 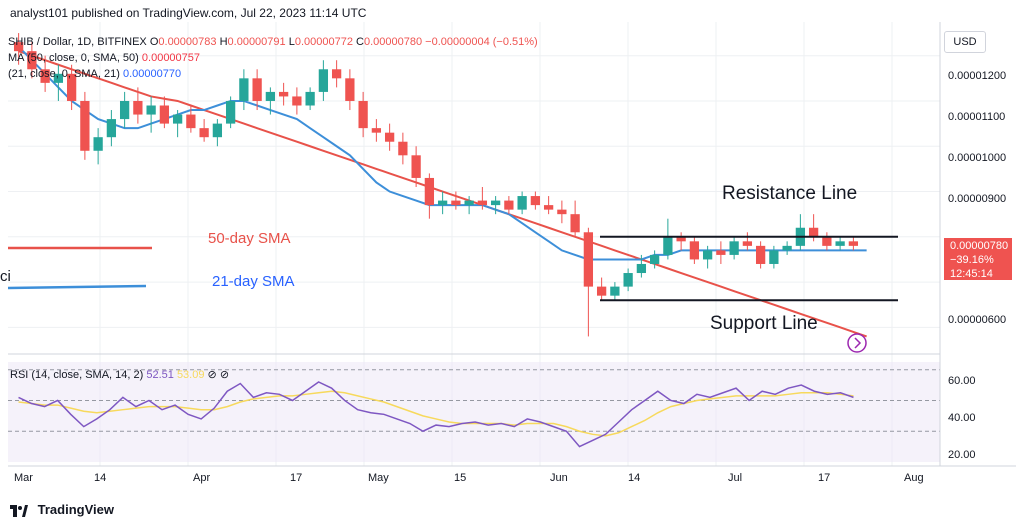 What do you see at coordinates (190, 375) in the screenshot?
I see `rsi-sma-value: 53.09` at bounding box center [190, 375].